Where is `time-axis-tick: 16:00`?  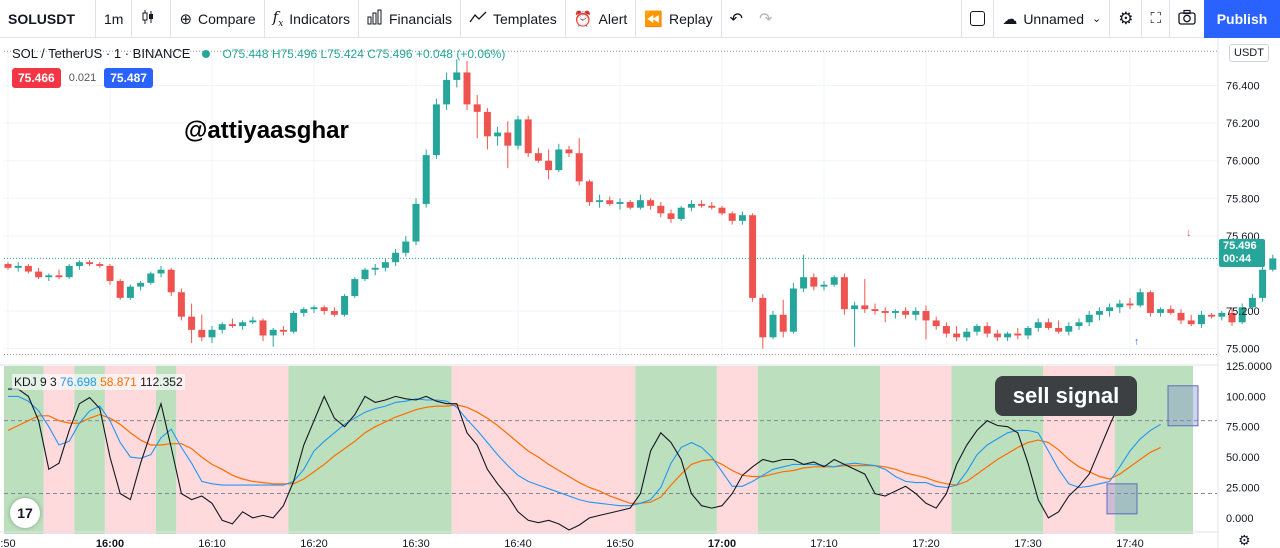
time-axis-tick: 16:00 is located at coordinates (110, 543).